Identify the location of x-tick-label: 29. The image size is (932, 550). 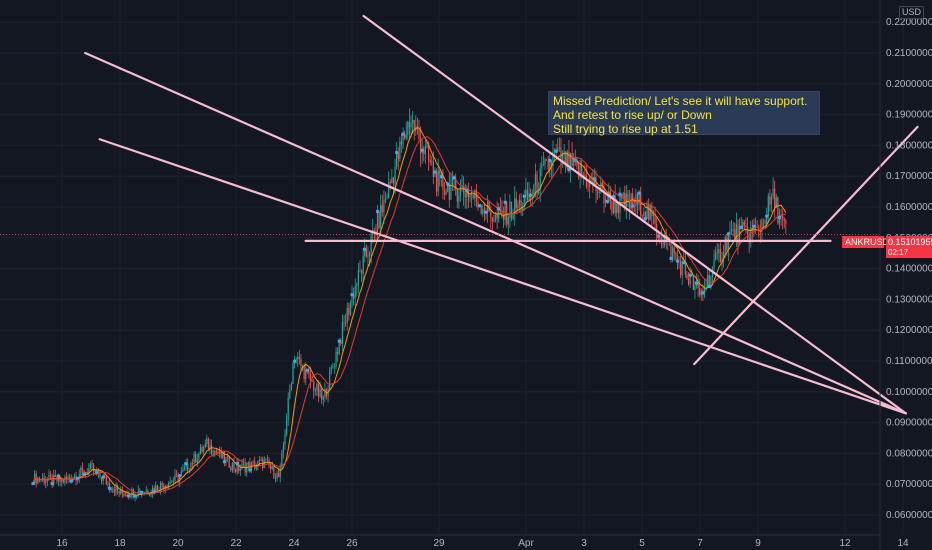
(439, 543).